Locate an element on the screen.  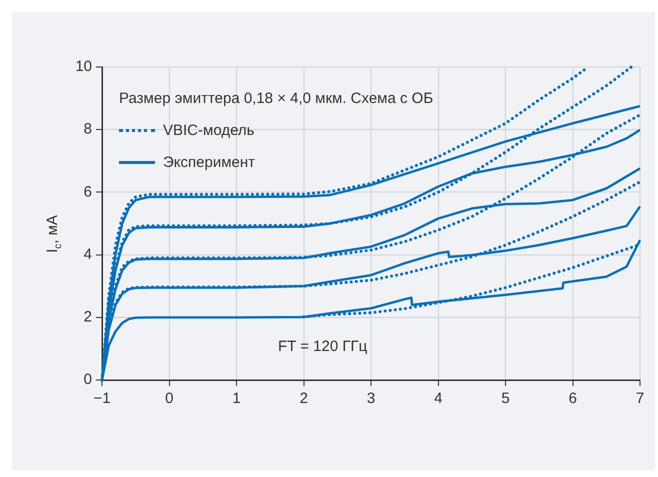
x-tick-label: 6 is located at coordinates (572, 399).